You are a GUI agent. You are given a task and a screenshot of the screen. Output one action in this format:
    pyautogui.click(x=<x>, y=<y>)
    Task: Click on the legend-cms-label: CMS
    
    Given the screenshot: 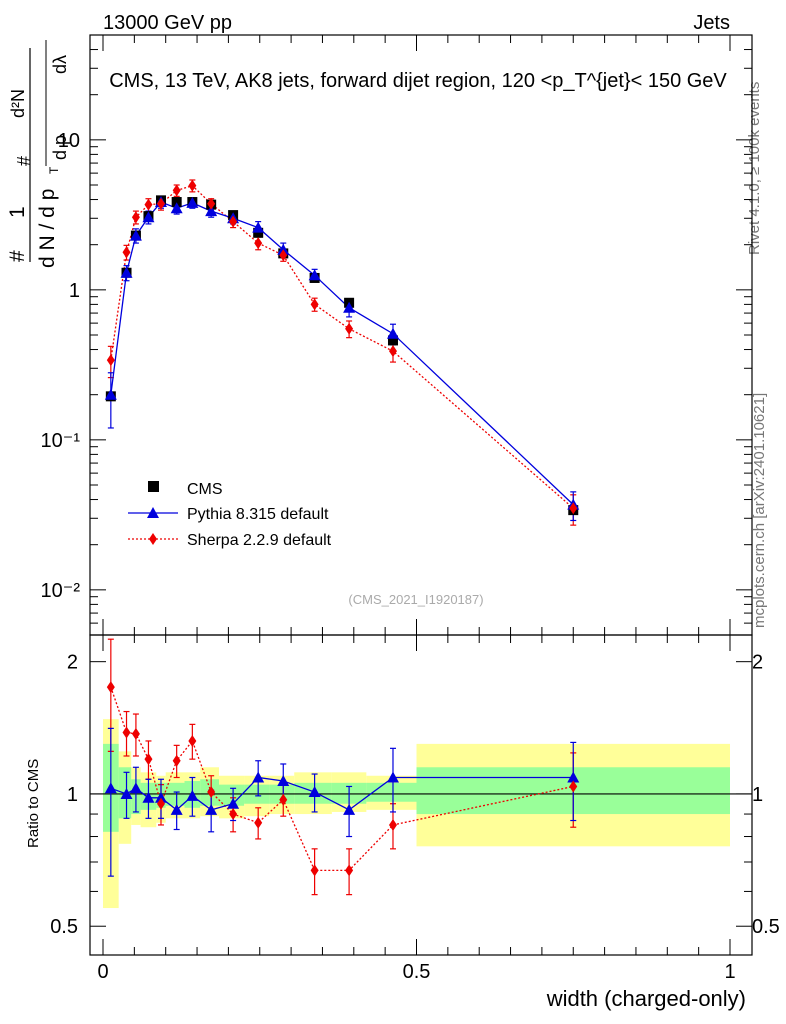 What is the action you would take?
    pyautogui.click(x=205, y=489)
    